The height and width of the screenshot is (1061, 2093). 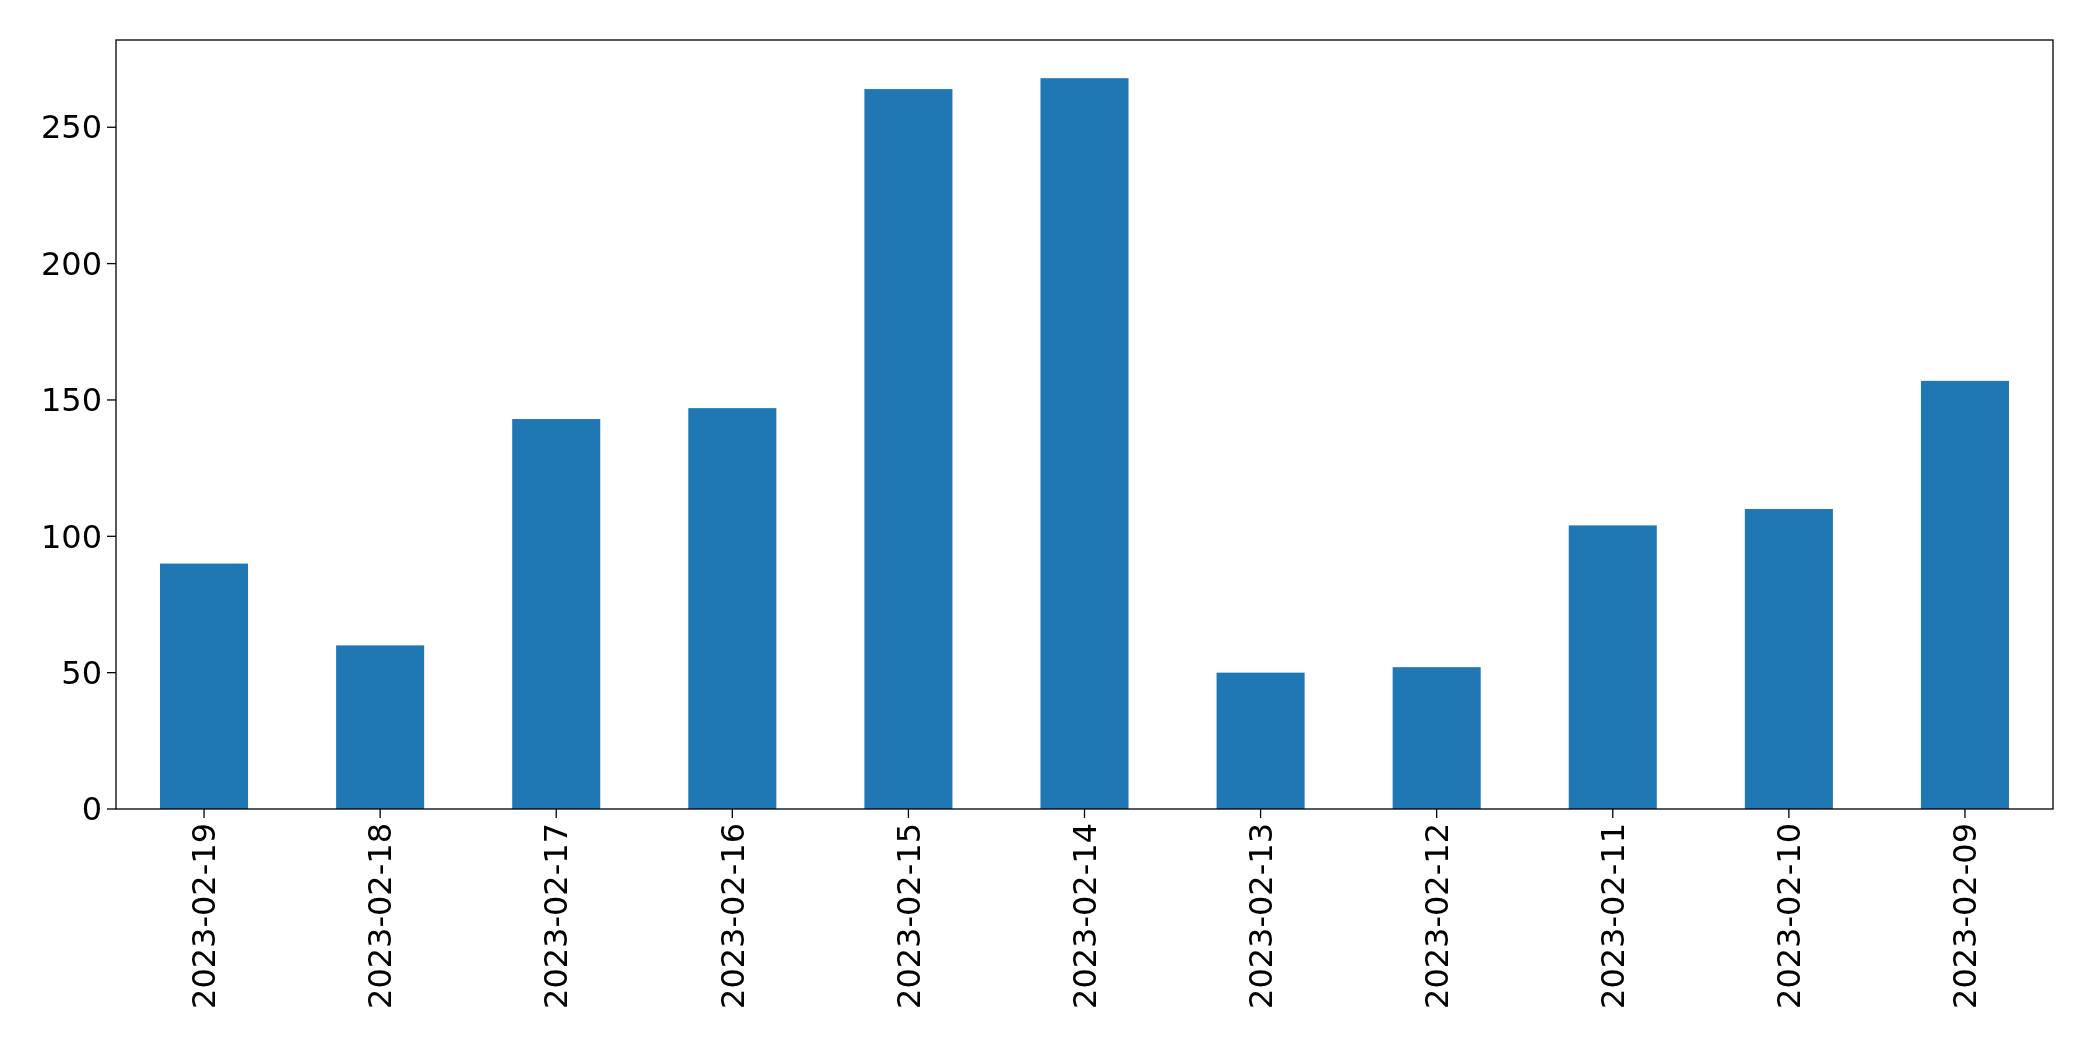 What do you see at coordinates (556, 916) in the screenshot?
I see `x-tick-label: 2023-02-17` at bounding box center [556, 916].